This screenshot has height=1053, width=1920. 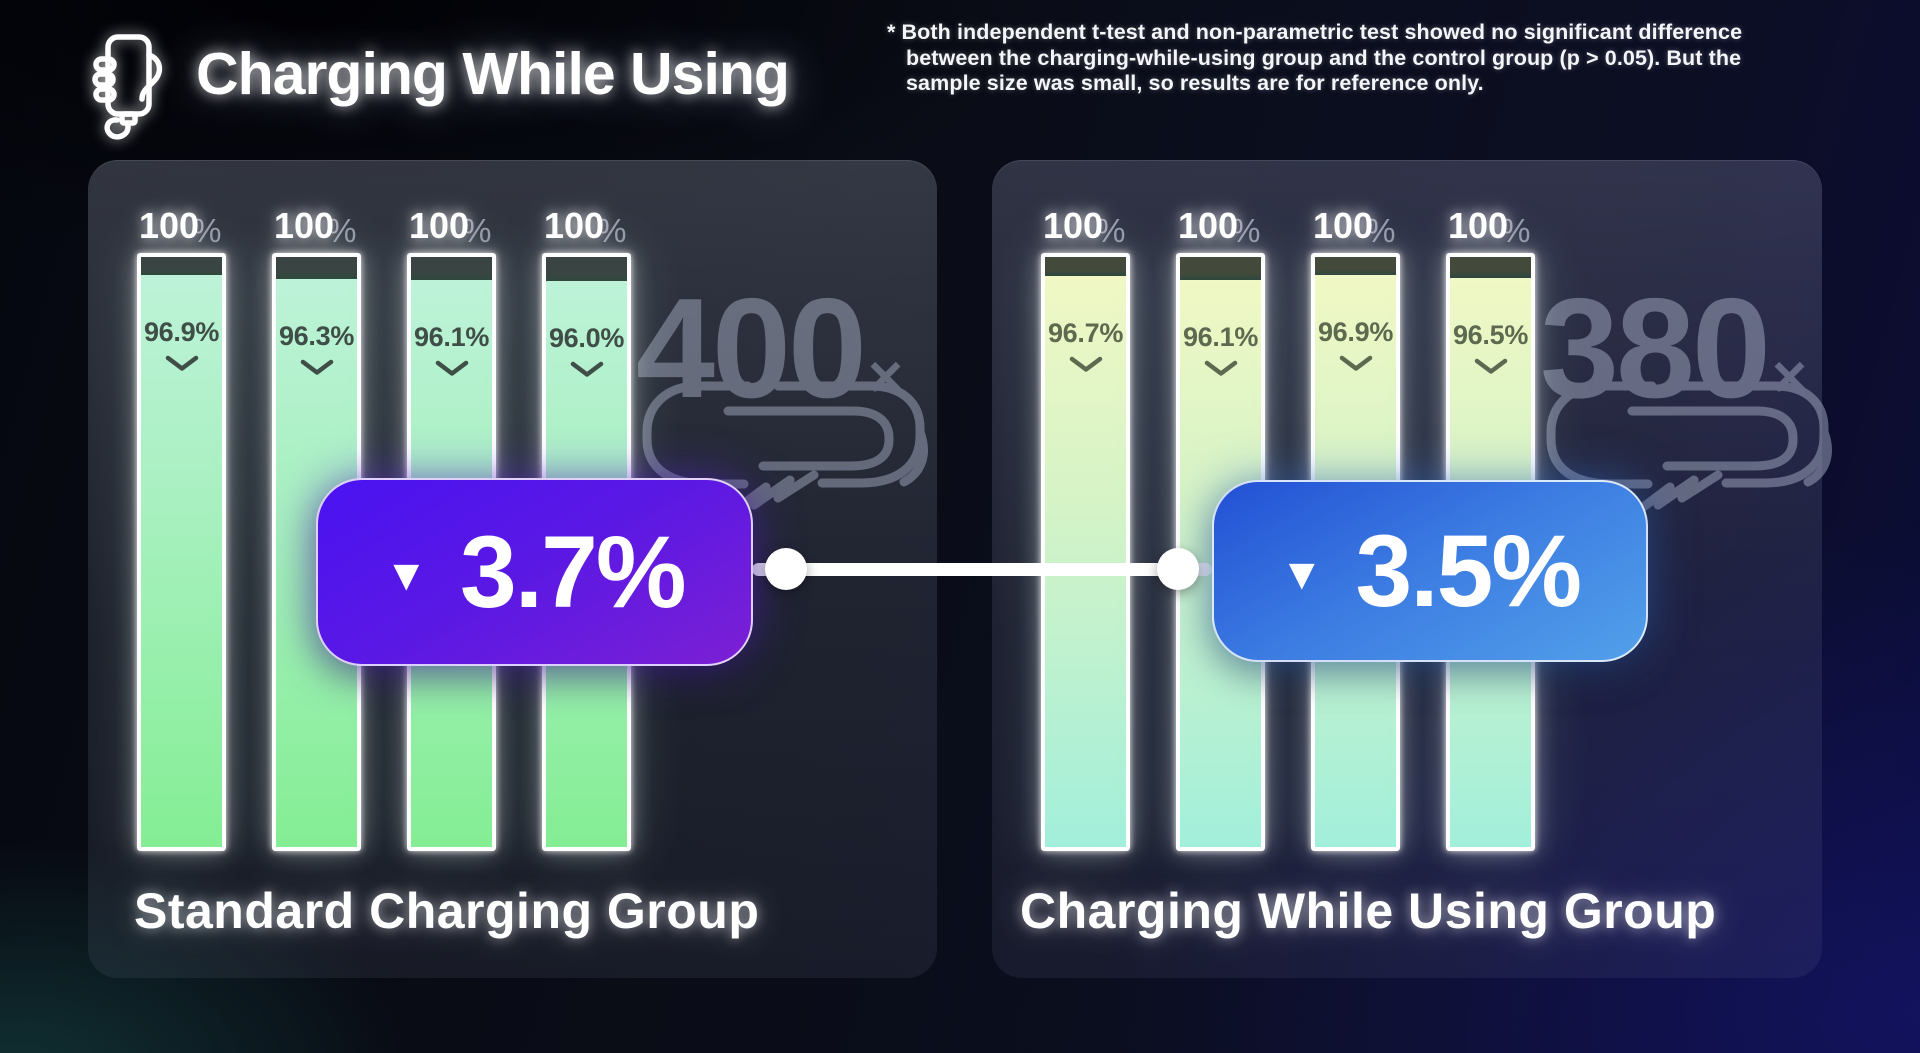 What do you see at coordinates (316, 335) in the screenshot?
I see `capacity-value: 96.3%` at bounding box center [316, 335].